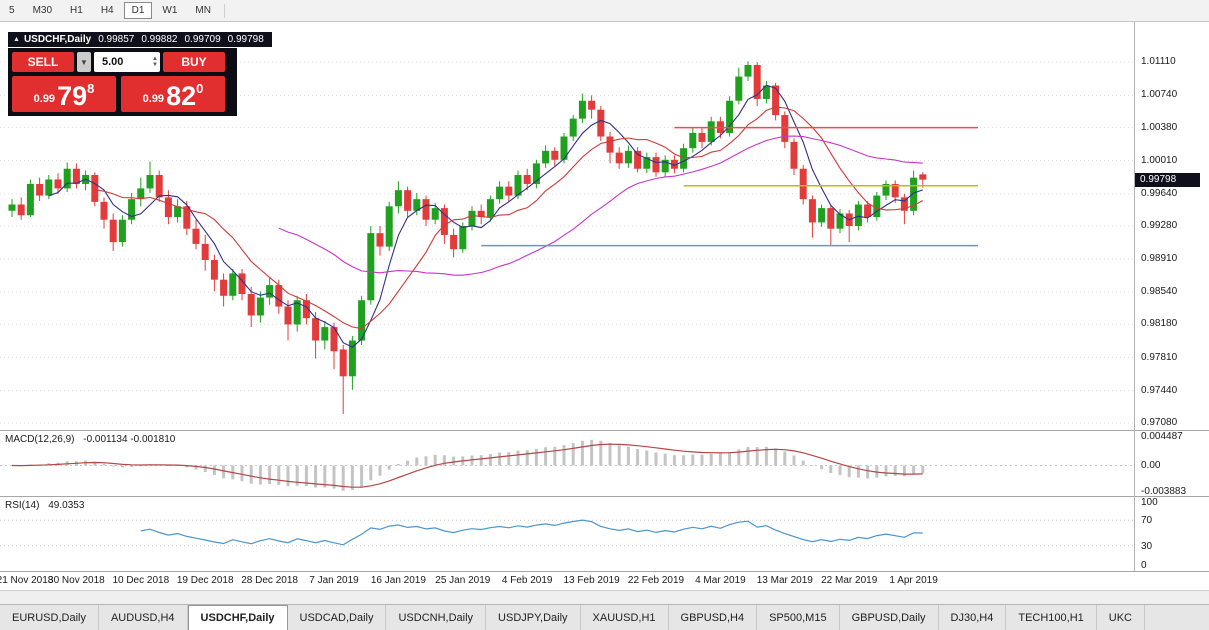 This screenshot has height=630, width=1209. What do you see at coordinates (1159, 390) in the screenshot?
I see `price-scale-label: 0.97440` at bounding box center [1159, 390].